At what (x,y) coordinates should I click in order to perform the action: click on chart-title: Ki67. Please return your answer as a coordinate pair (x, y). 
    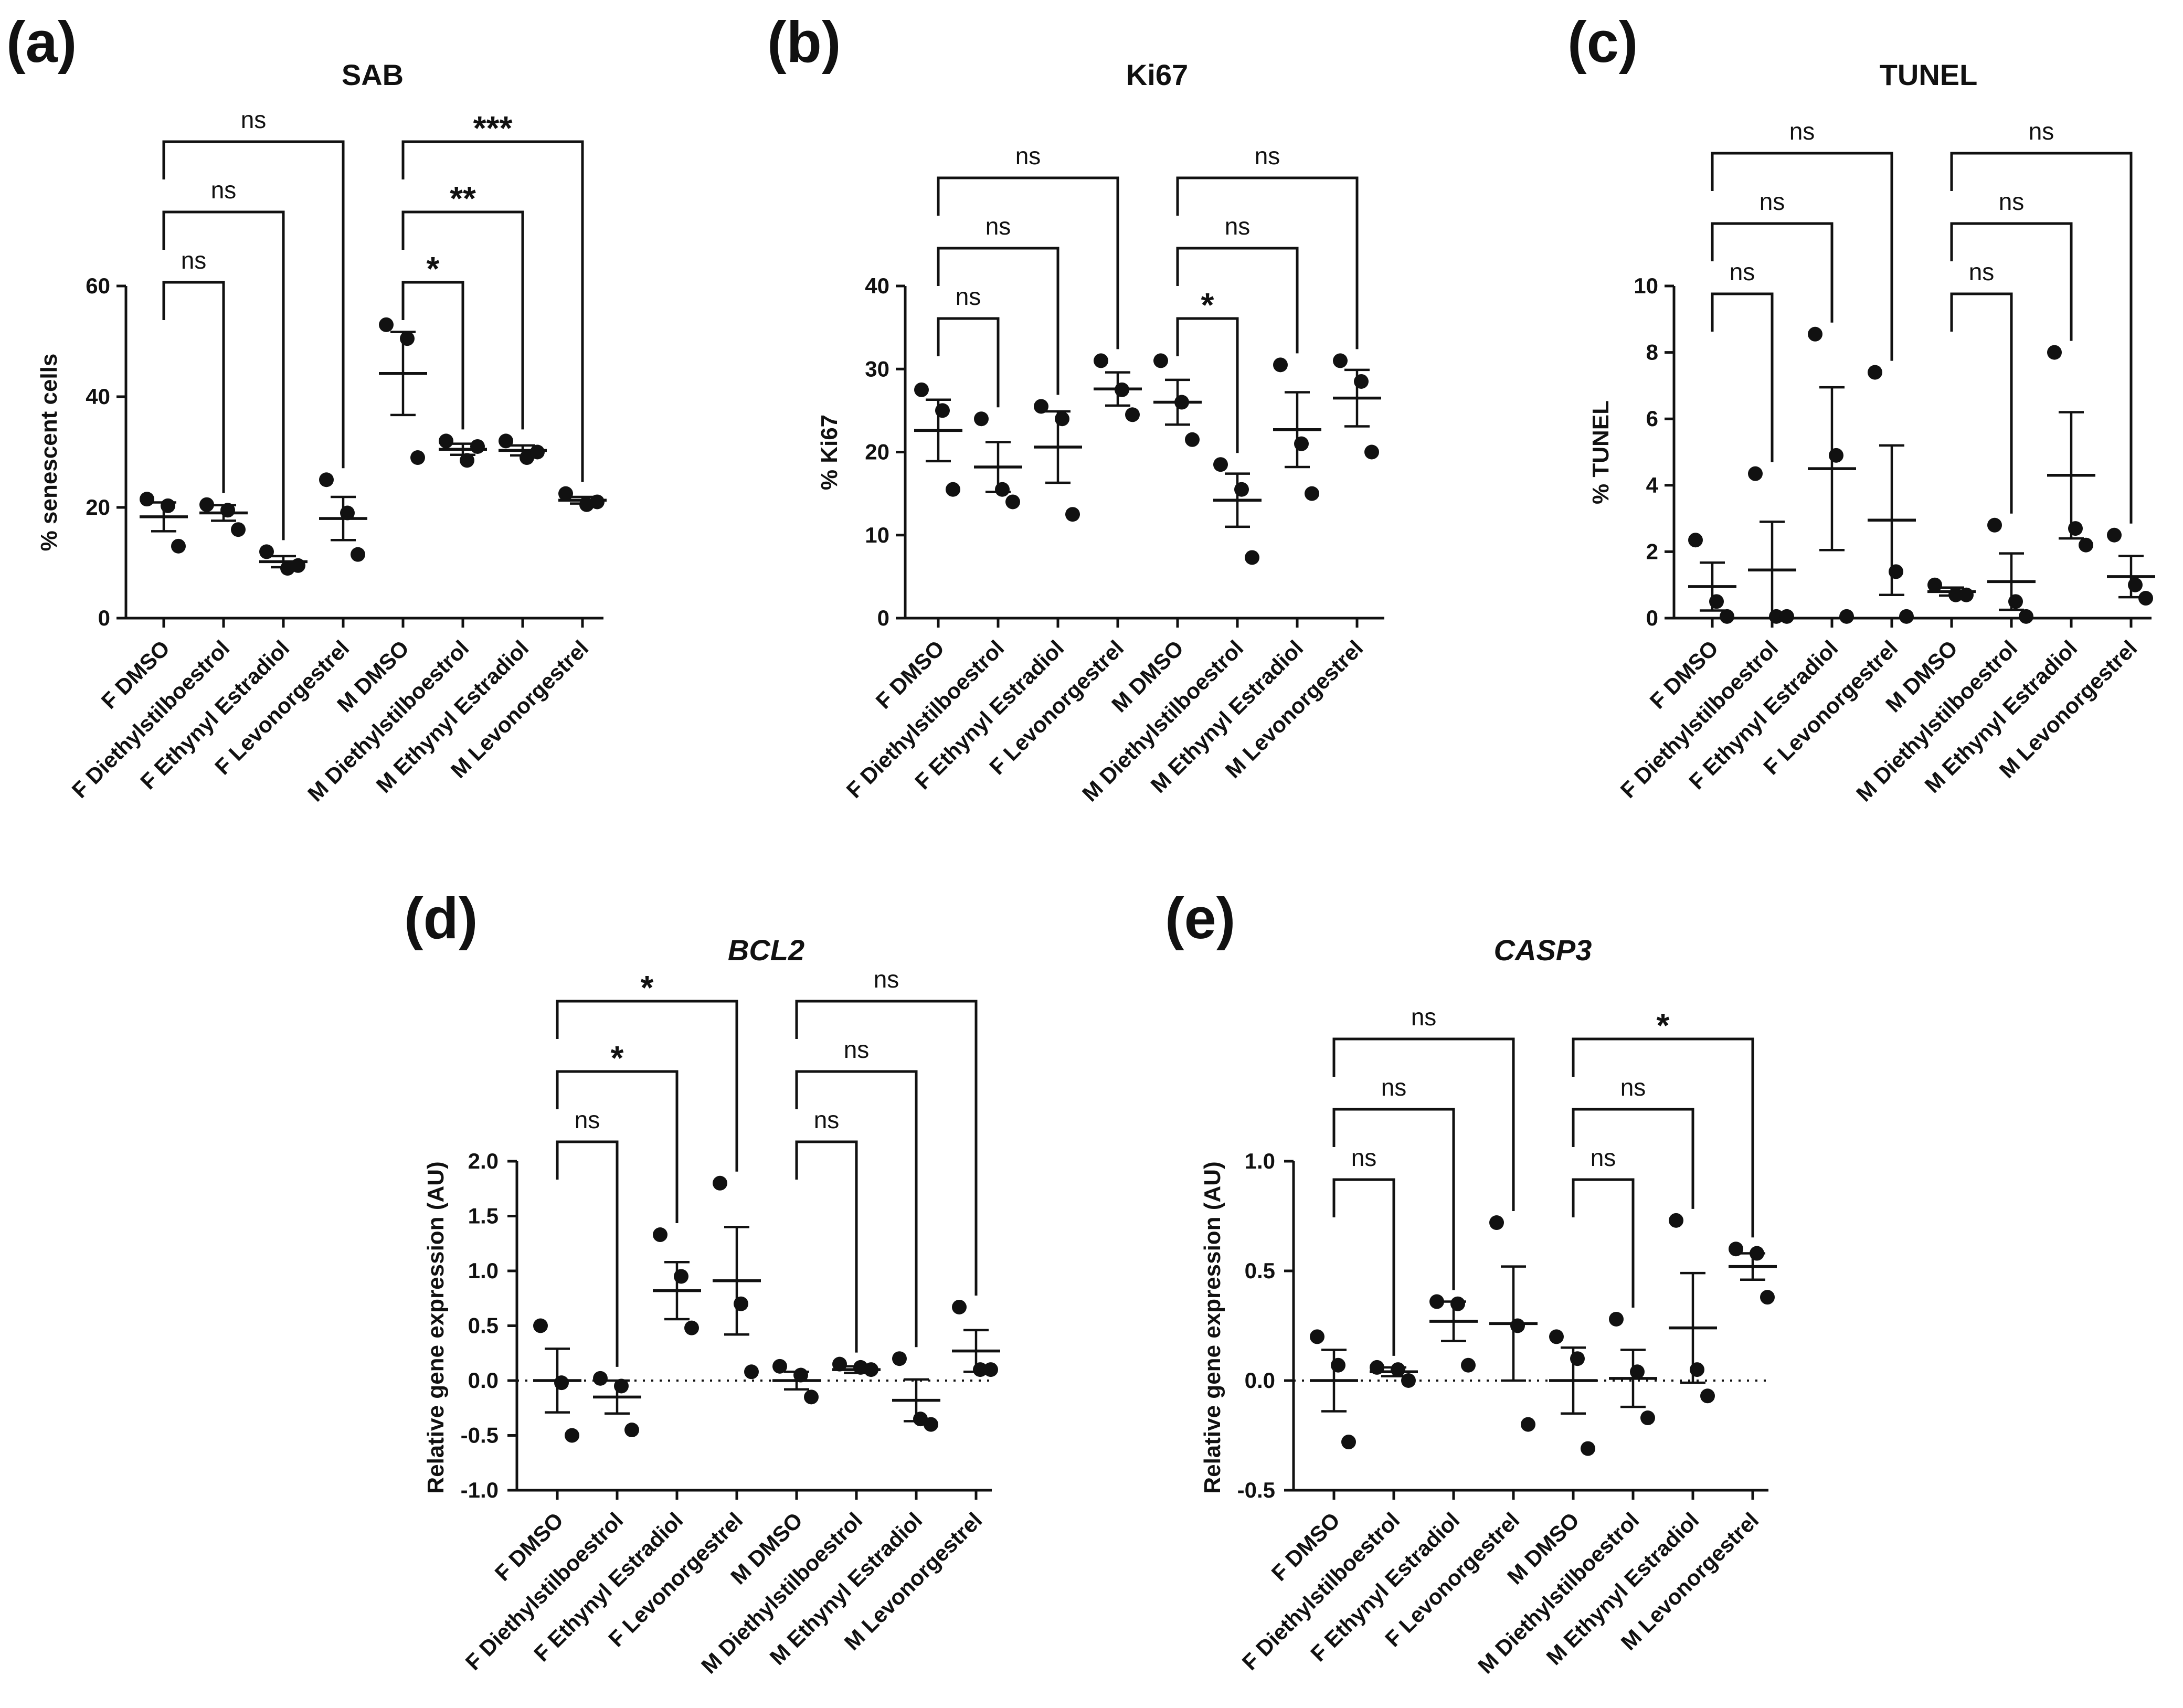
    Looking at the image, I should click on (1157, 75).